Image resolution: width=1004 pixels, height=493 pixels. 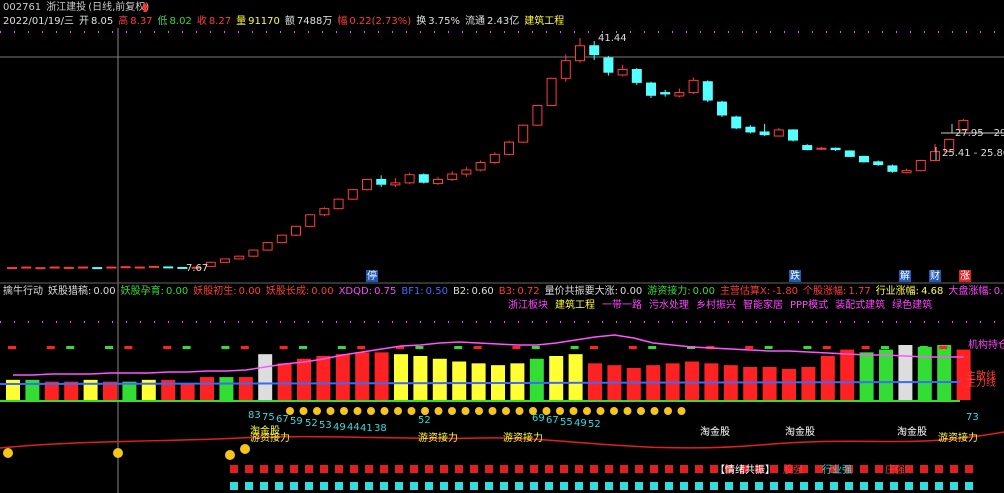 What do you see at coordinates (935, 275) in the screenshot?
I see `event-label: 财` at bounding box center [935, 275].